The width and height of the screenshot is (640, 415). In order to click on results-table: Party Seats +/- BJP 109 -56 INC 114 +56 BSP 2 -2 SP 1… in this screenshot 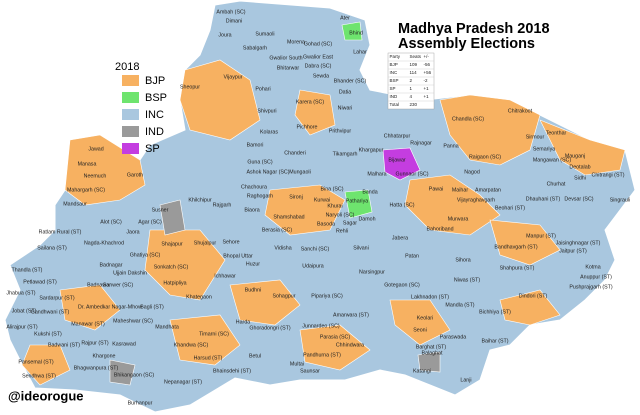, I will do `click(411, 81)`.